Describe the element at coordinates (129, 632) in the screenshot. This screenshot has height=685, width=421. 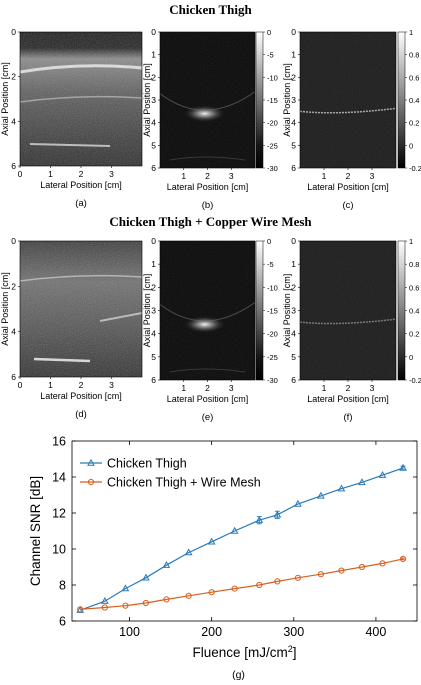
I see `x-tick-label: 100` at that location.